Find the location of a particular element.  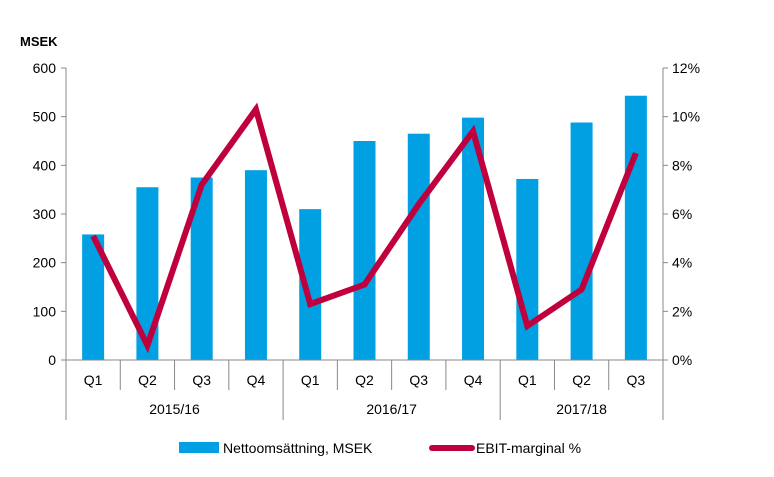

y-right-tick-label: 10% is located at coordinates (686, 117).